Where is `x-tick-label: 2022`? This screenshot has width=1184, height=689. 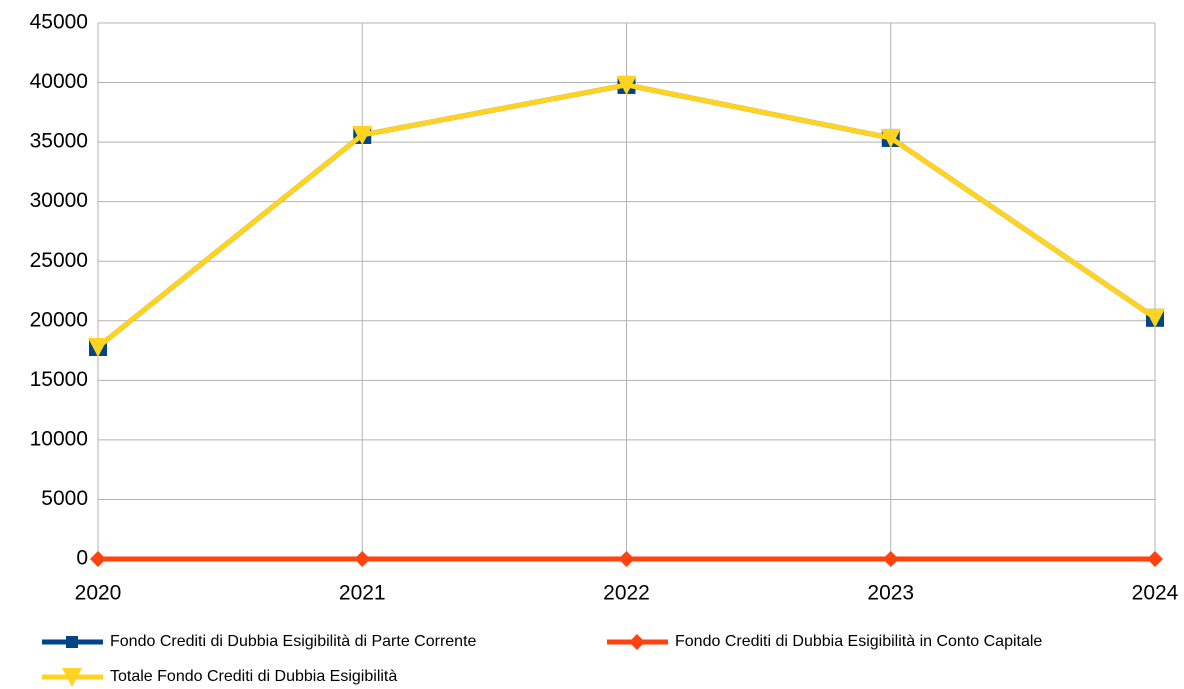
x-tick-label: 2022 is located at coordinates (626, 593).